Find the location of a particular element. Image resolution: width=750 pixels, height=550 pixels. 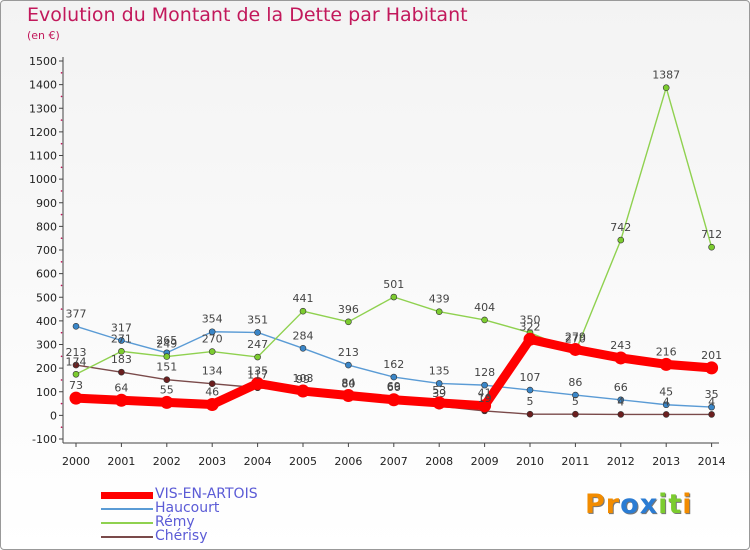

logo-letter: x is located at coordinates (649, 504).